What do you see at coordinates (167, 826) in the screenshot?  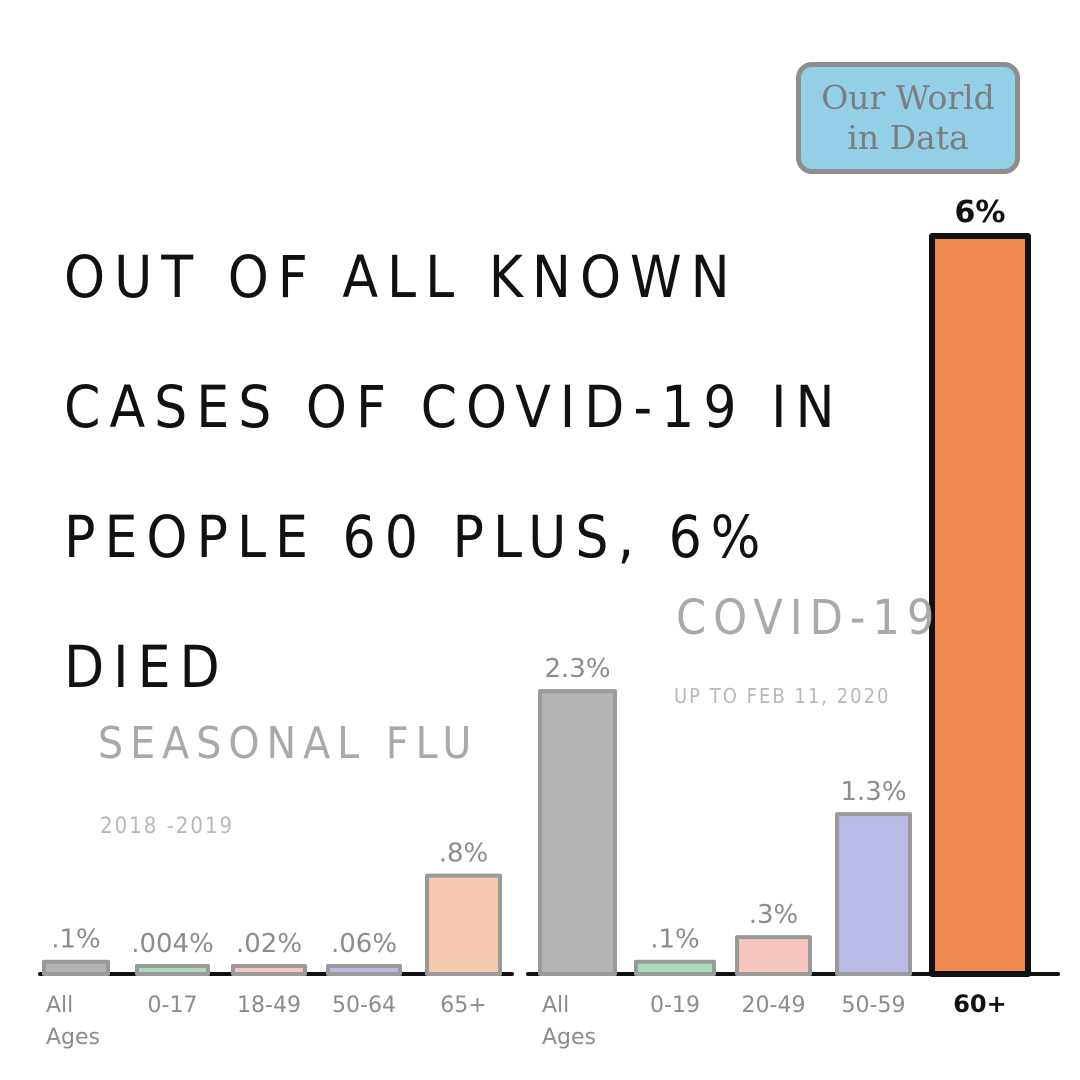 I see `flu-group-period: 2018 -2019` at bounding box center [167, 826].